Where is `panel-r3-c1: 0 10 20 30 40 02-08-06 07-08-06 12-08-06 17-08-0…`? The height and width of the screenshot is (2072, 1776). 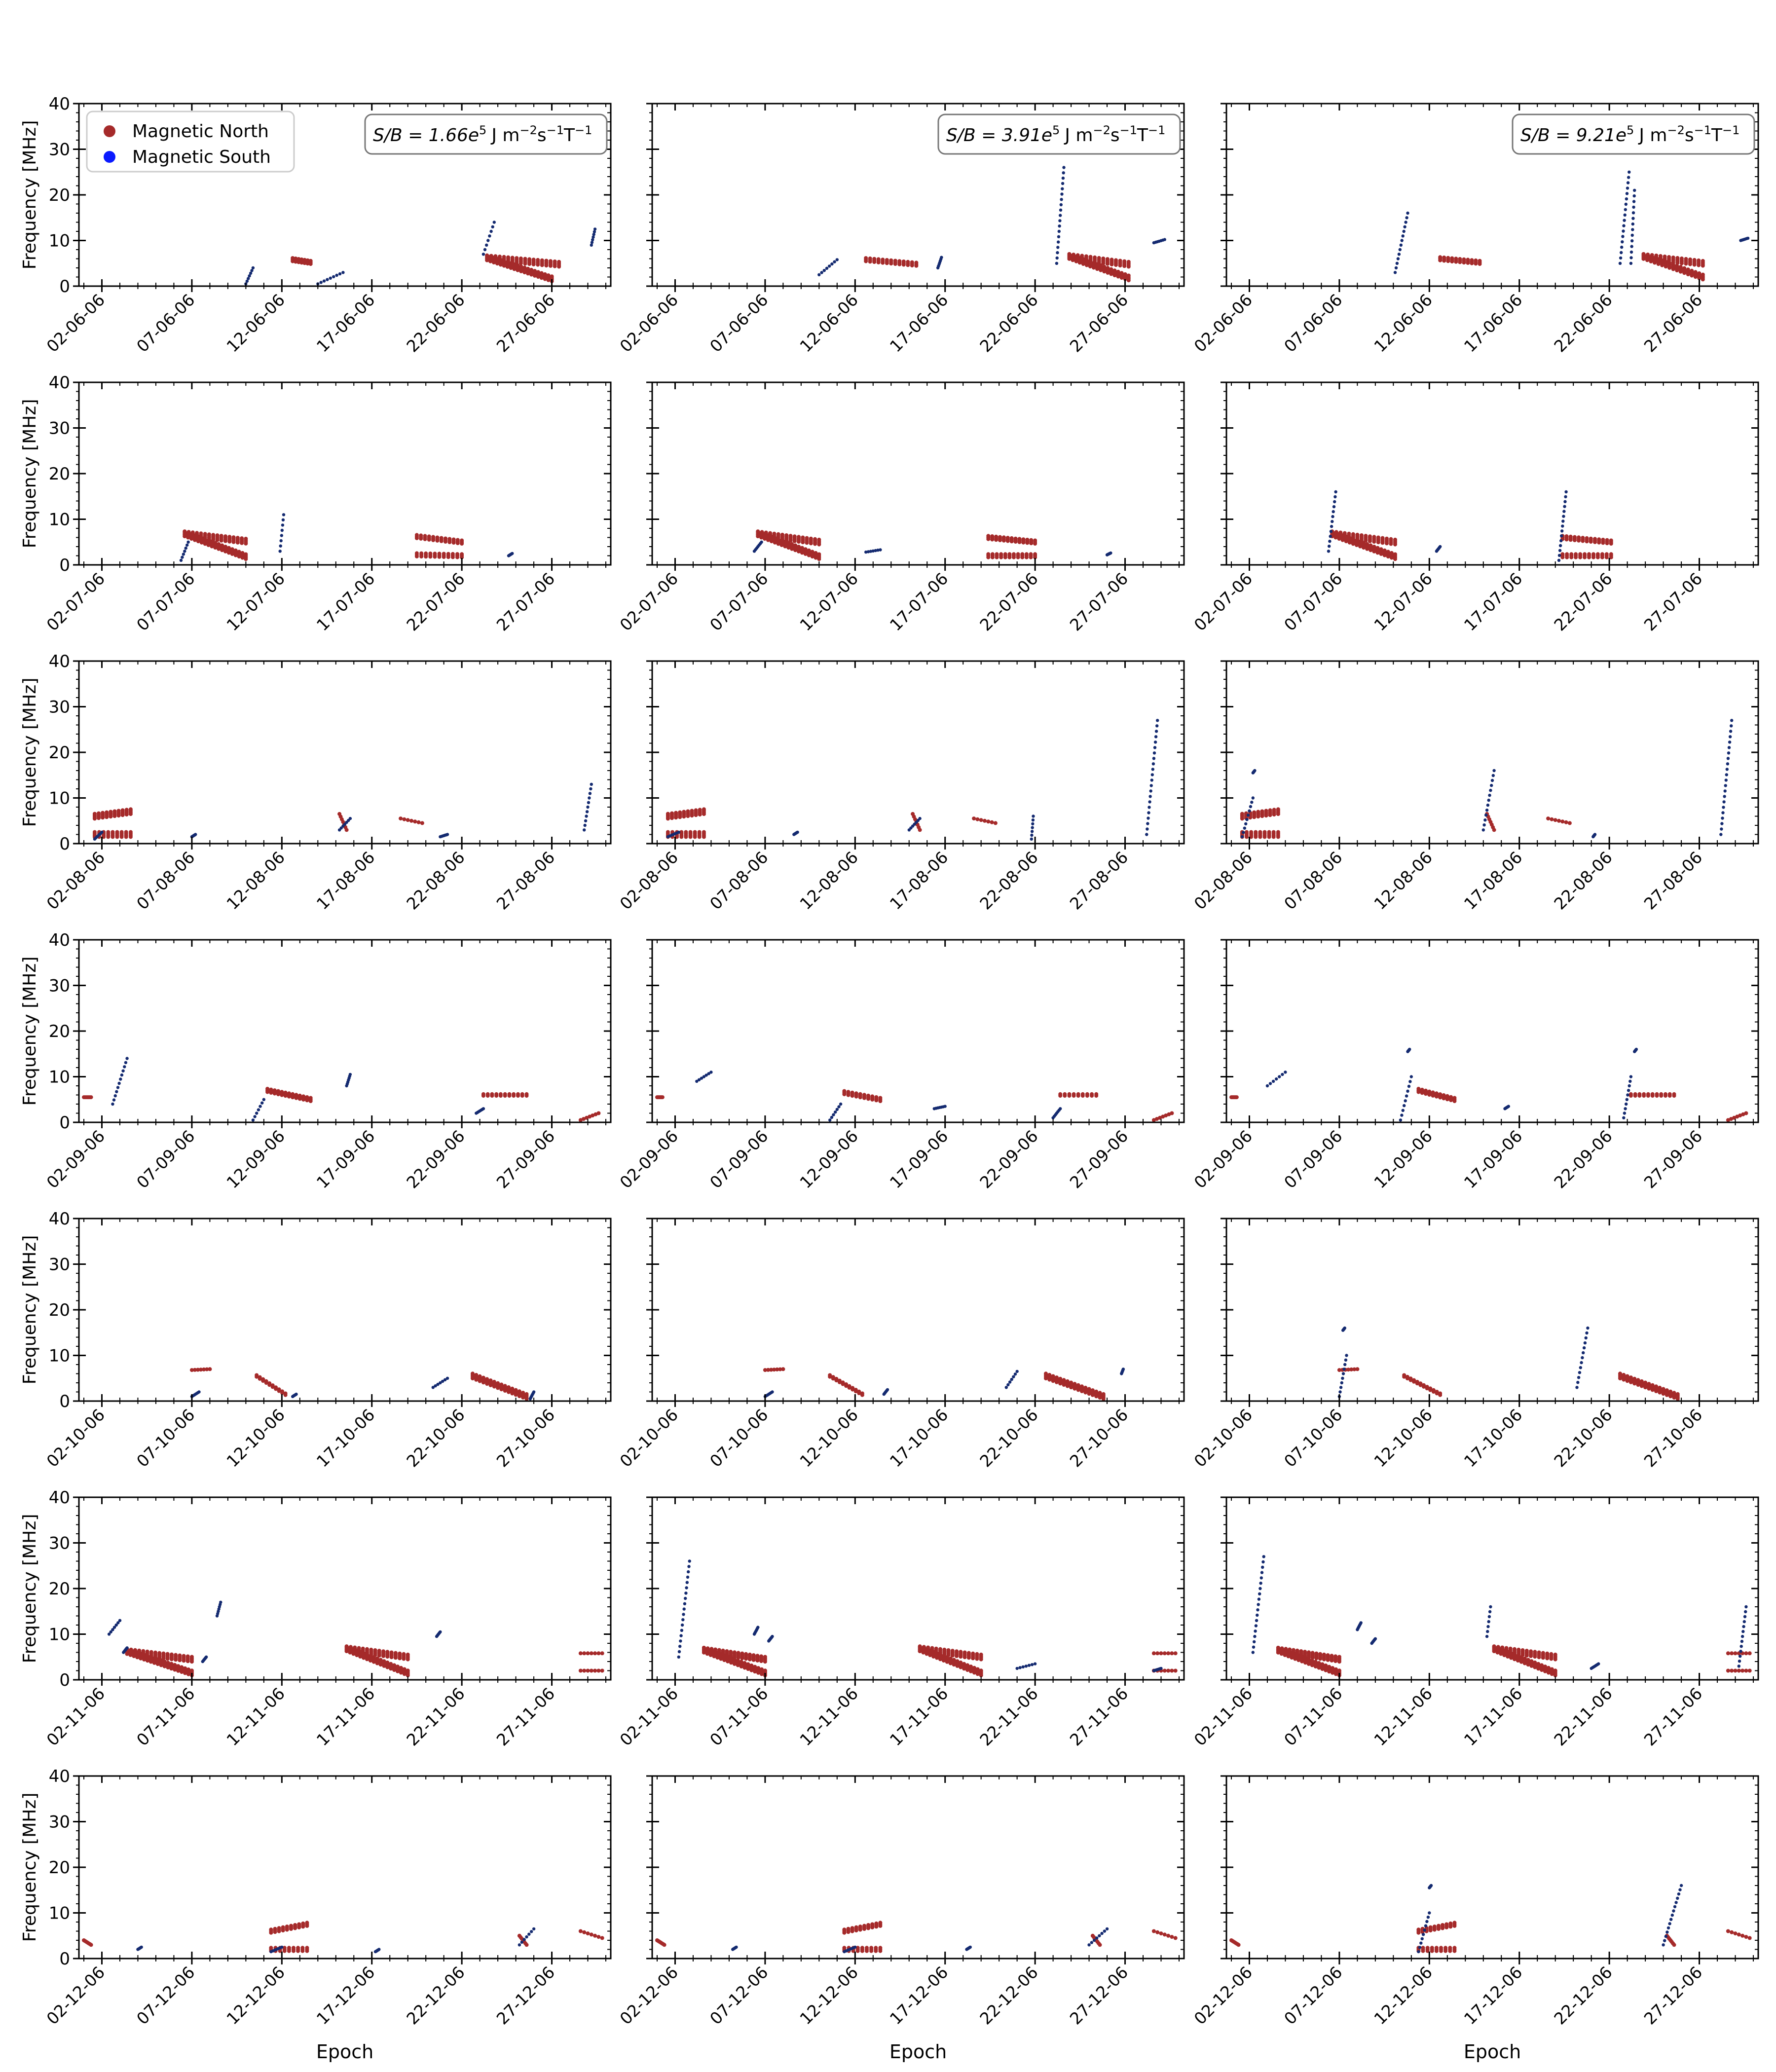 panel-r3-c1: 0 10 20 30 40 02-08-06 07-08-06 12-08-06 17-08-0… is located at coordinates (316, 783).